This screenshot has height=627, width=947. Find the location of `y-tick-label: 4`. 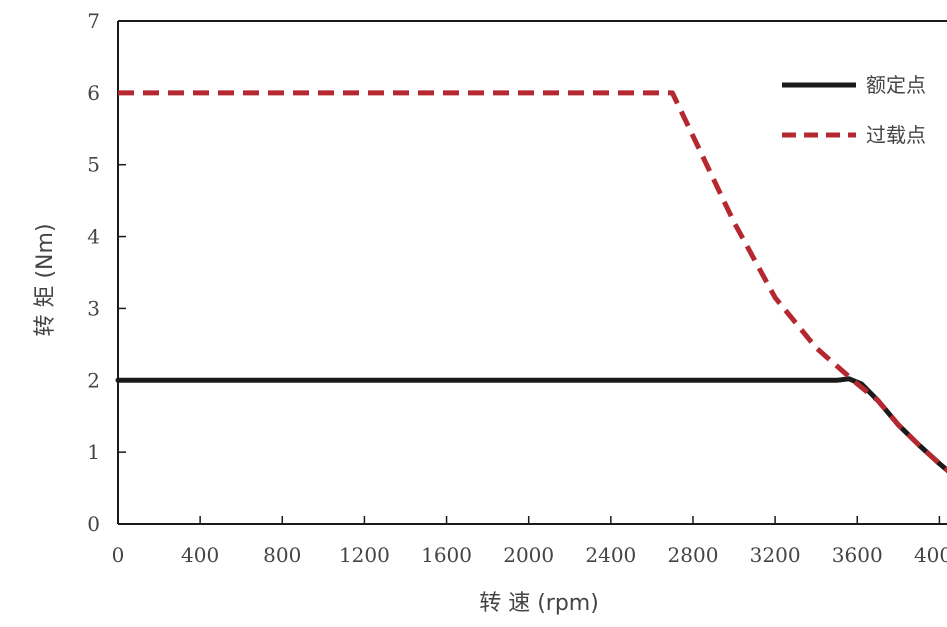

y-tick-label: 4 is located at coordinates (93, 237).